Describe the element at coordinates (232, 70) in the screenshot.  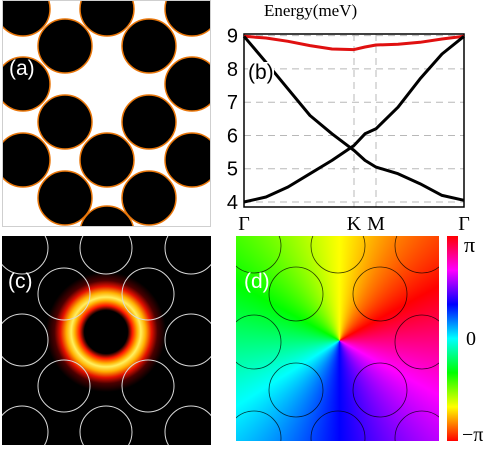
I see `y-tick-label: 8` at that location.